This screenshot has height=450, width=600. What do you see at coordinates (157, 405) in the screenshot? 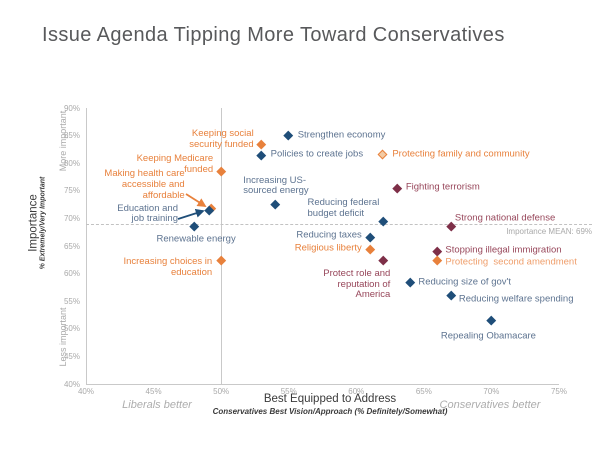
I see `x-axis-note-liberals: Liberals better` at bounding box center [157, 405].